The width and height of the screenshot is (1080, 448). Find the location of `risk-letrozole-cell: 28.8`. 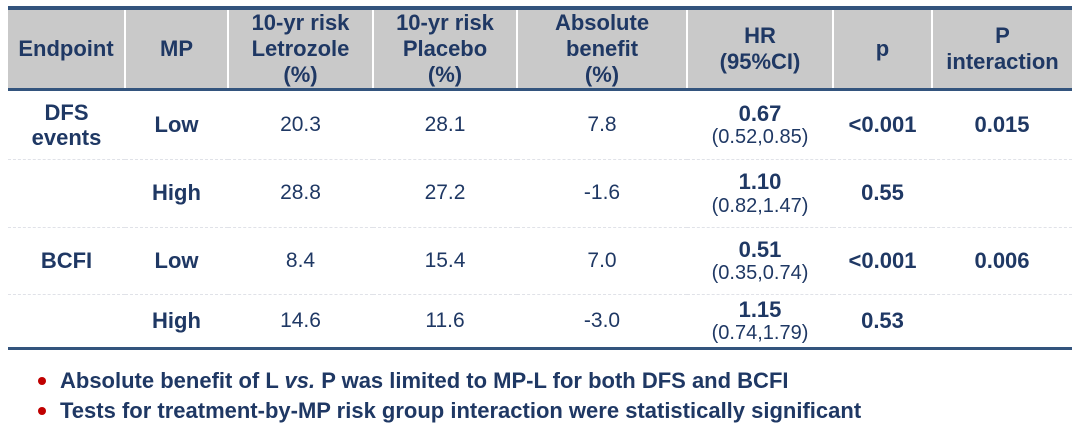

risk-letrozole-cell: 28.8 is located at coordinates (300, 193).